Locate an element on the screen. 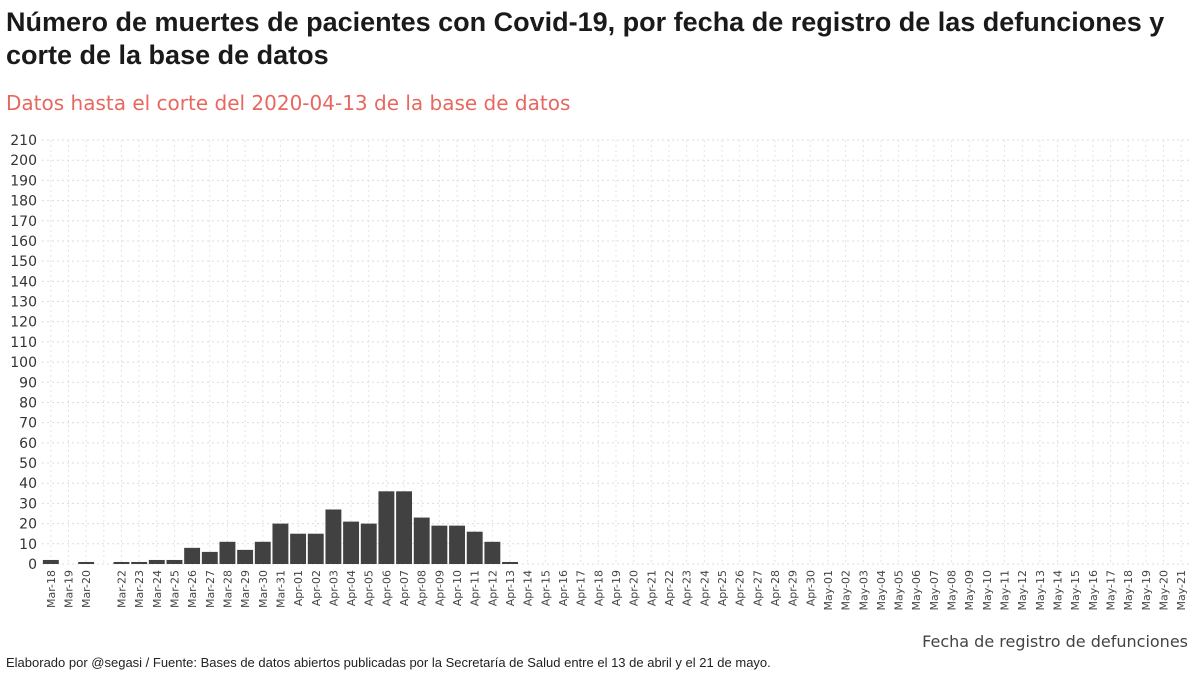 Image resolution: width=1200 pixels, height=675 pixels. x-tick-label: May-02 is located at coordinates (846, 590).